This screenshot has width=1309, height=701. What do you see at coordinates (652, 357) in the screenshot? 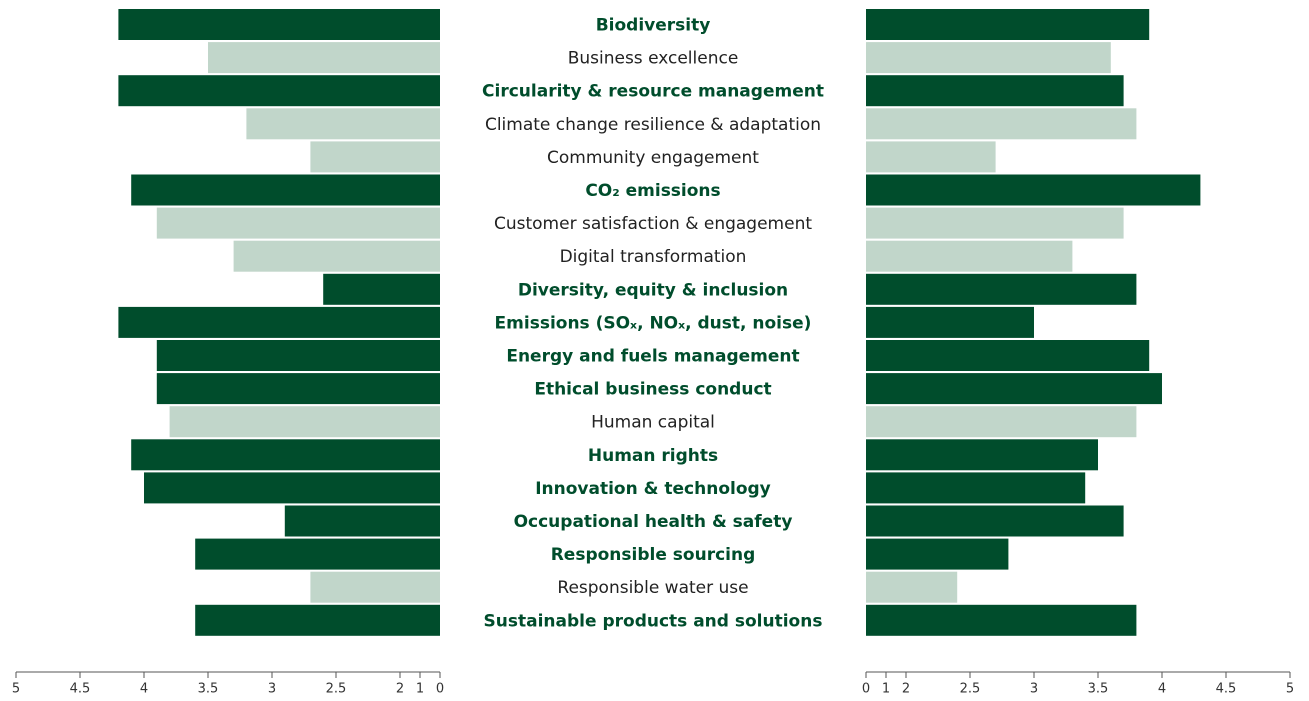
I see `category-label: Energy and fuels management` at bounding box center [652, 357].